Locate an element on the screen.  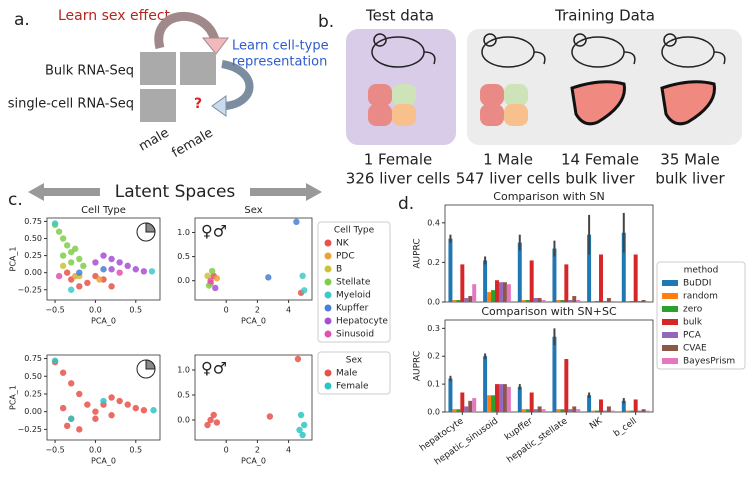
x-axis-label: PCA_0 is located at coordinates (103, 321).